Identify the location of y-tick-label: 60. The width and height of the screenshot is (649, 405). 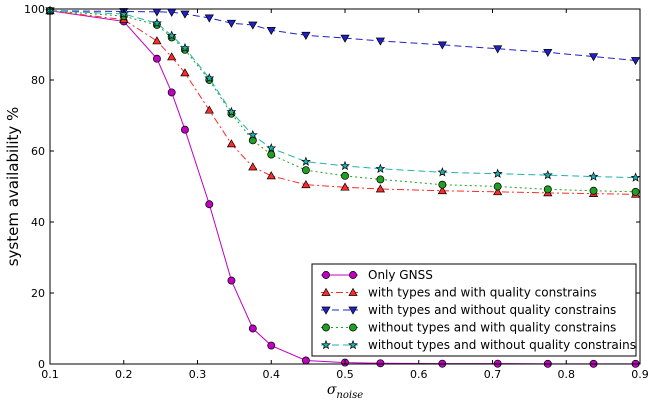
(38, 151).